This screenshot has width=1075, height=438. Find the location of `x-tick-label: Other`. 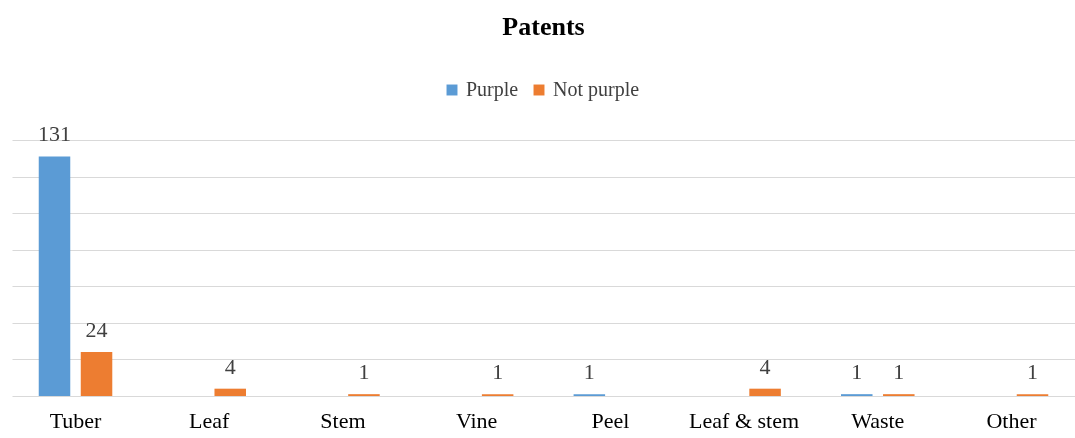

x-tick-label: Other is located at coordinates (1012, 420).